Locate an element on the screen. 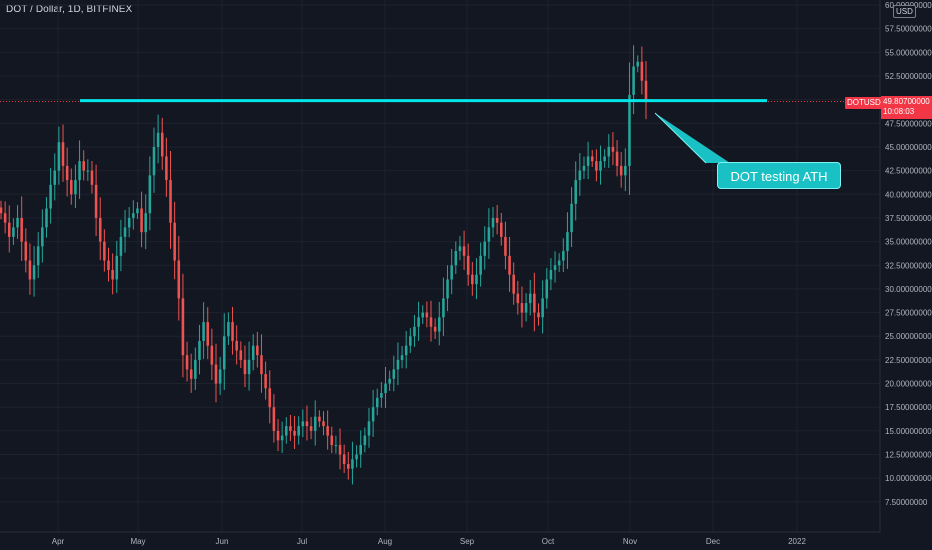  callout-pointer-edge is located at coordinates (680, 138).